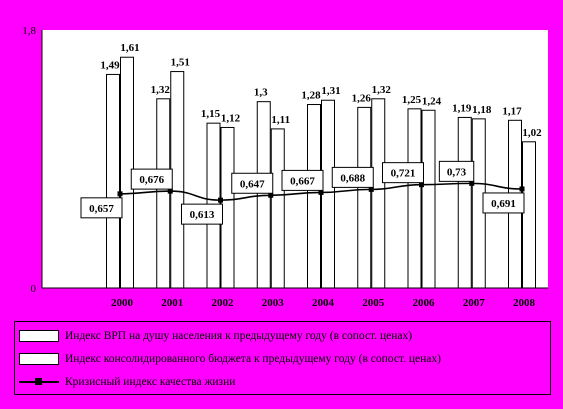 Image resolution: width=563 pixels, height=409 pixels. Describe the element at coordinates (362, 98) in the screenshot. I see `bar-label-grp: 1,26` at that location.